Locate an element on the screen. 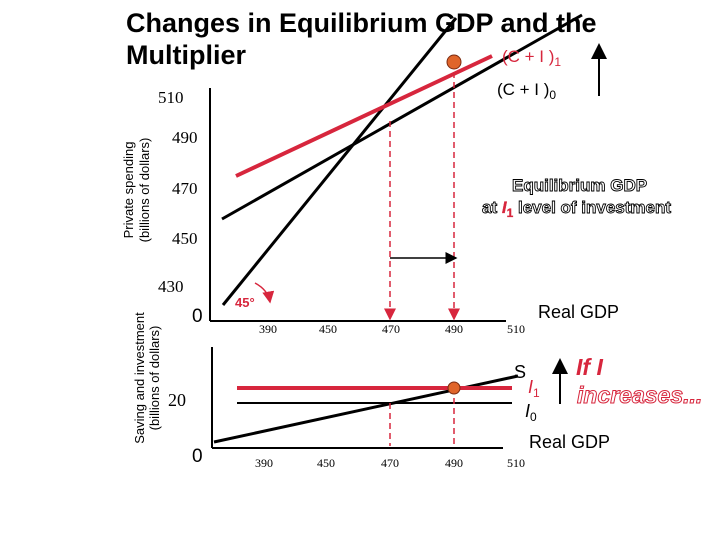  line-label-c-plus-i-1: (C + I )1 is located at coordinates (531, 58).